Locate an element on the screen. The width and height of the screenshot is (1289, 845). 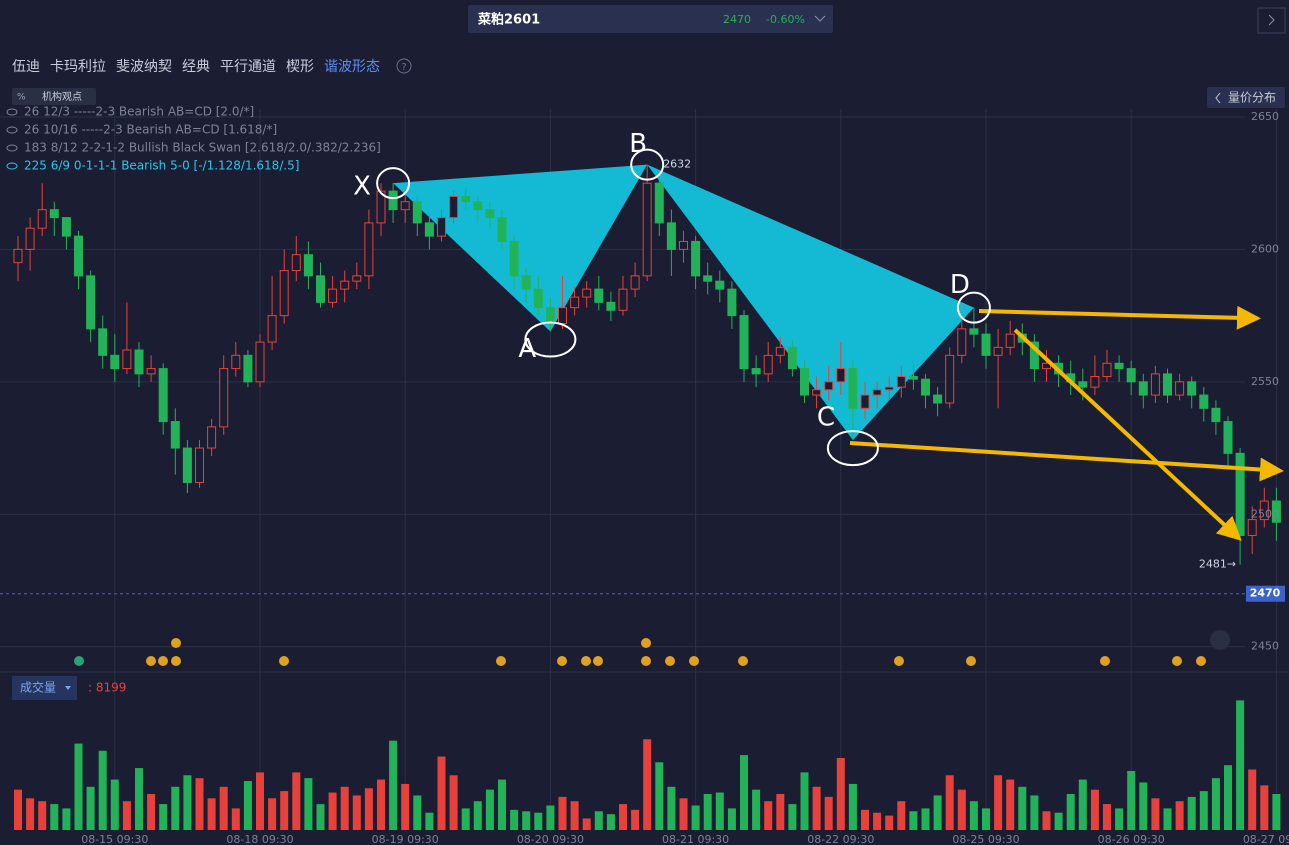
toolbar-tab: 斐波纳契 is located at coordinates (144, 67).